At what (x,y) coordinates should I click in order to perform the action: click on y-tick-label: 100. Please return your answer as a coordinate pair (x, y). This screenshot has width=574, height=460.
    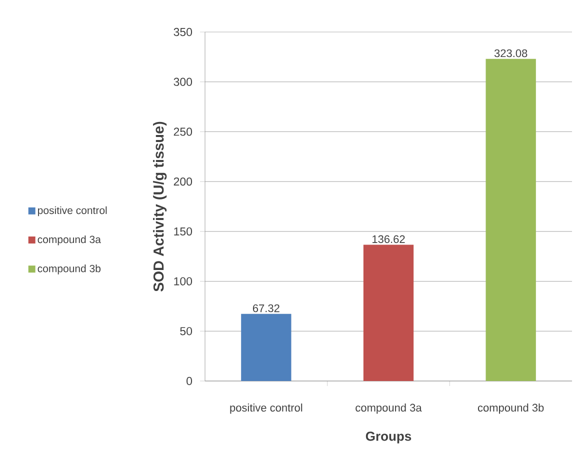
    Looking at the image, I should click on (183, 281).